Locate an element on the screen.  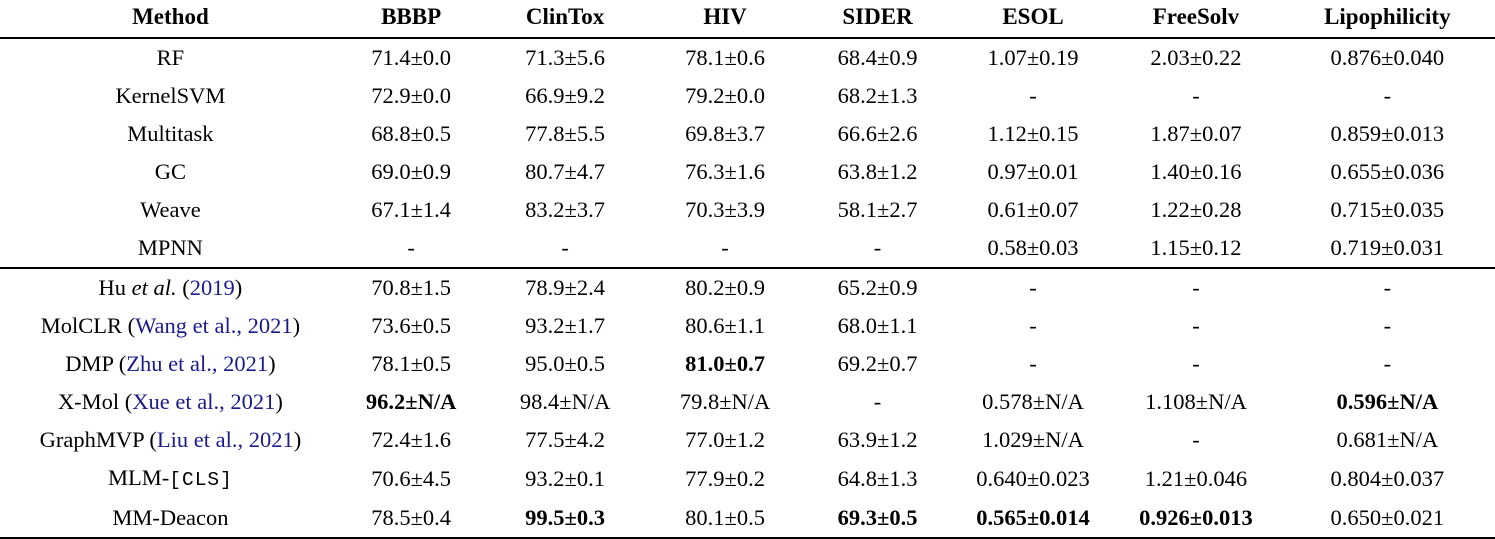
value-cell: 78.1±0.6 is located at coordinates (725, 57).